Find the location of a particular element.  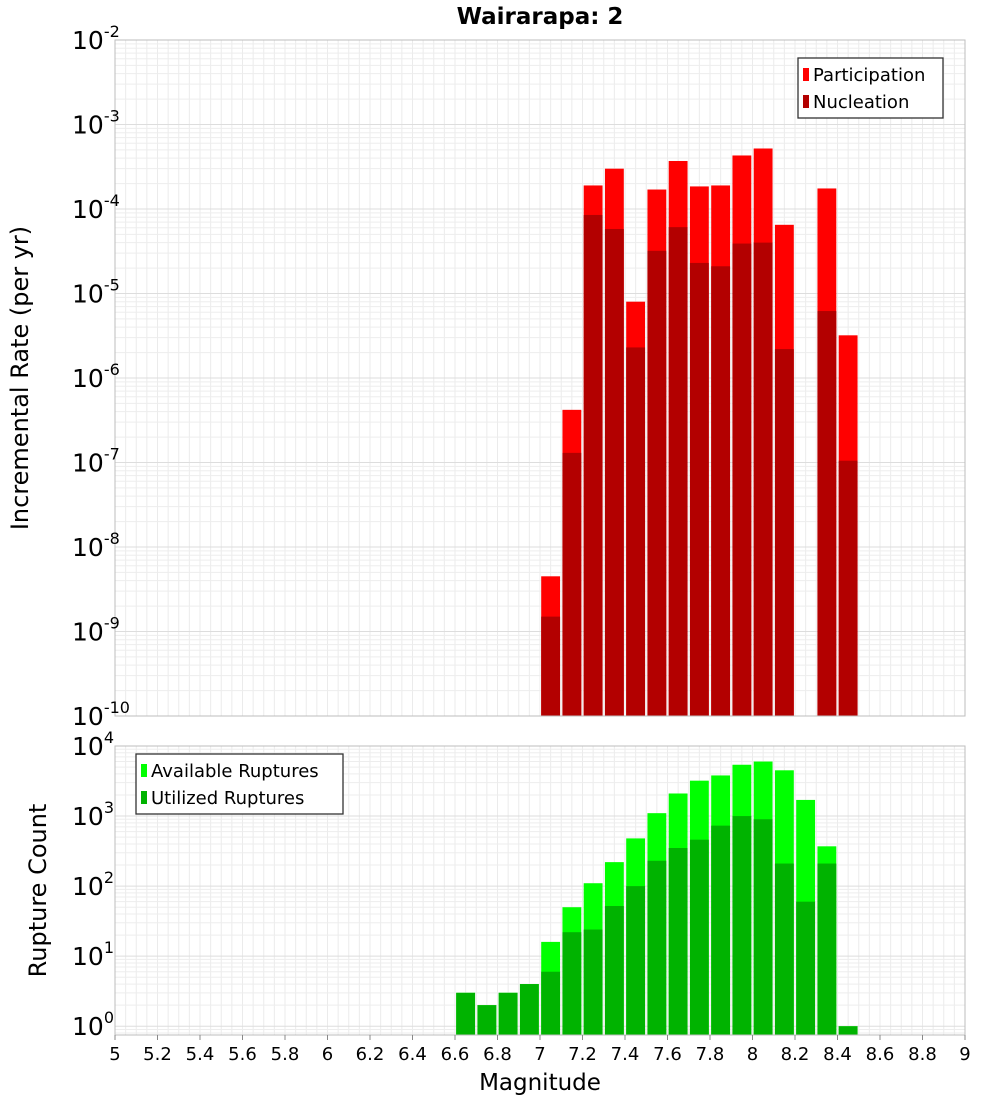

x-tick-label: 9 is located at coordinates (964, 1054).